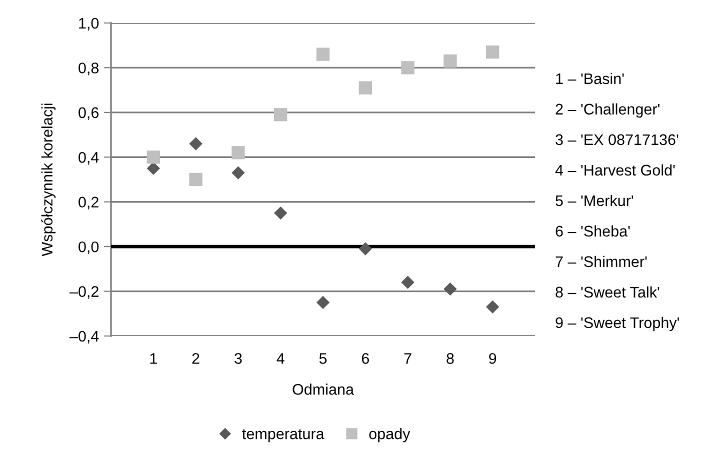 Image resolution: width=721 pixels, height=456 pixels. Describe the element at coordinates (89, 24) in the screenshot. I see `y-tick-label: 1,0` at that location.